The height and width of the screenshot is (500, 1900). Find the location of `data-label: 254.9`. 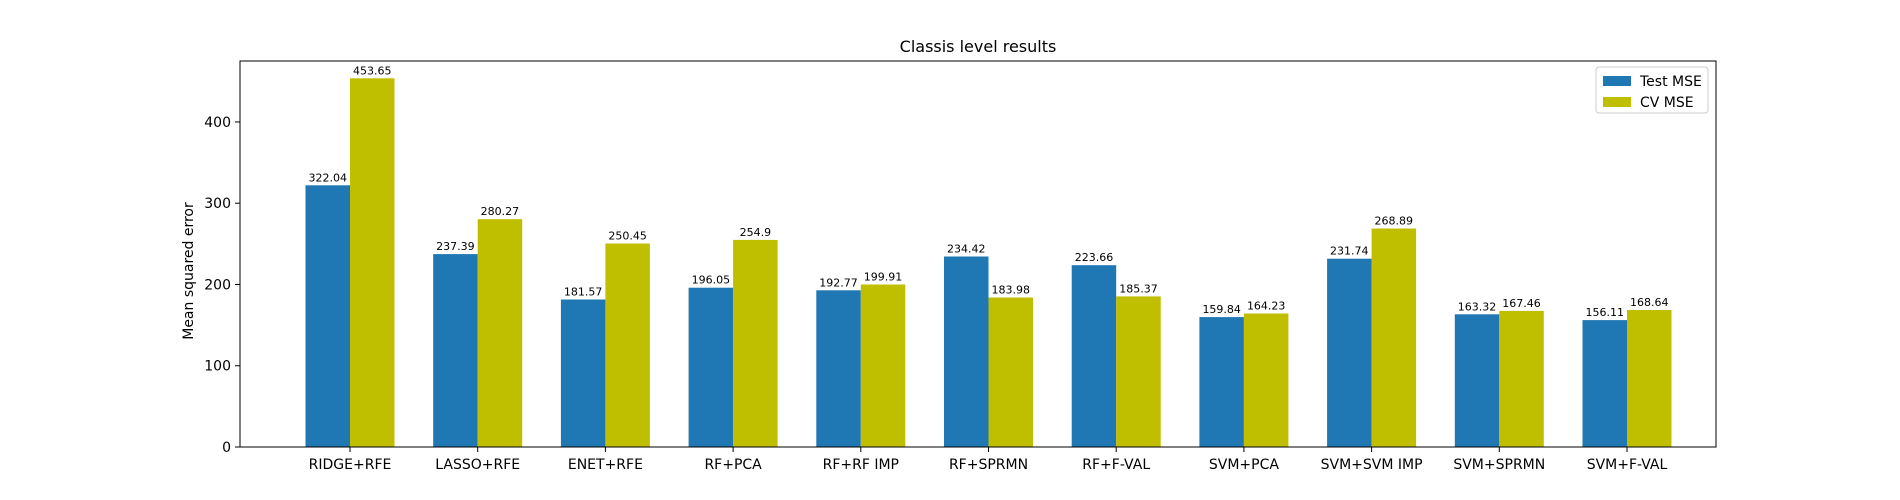

data-label: 254.9 is located at coordinates (756, 232).